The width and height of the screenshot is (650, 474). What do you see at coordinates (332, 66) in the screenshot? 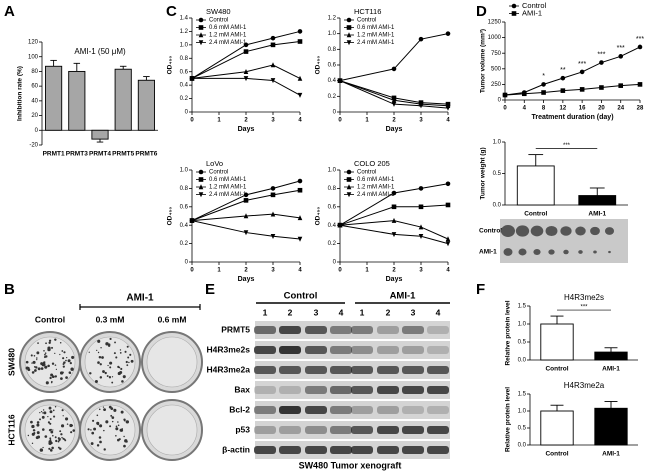
I see `y-tick-label: 0.6` at bounding box center [332, 66].